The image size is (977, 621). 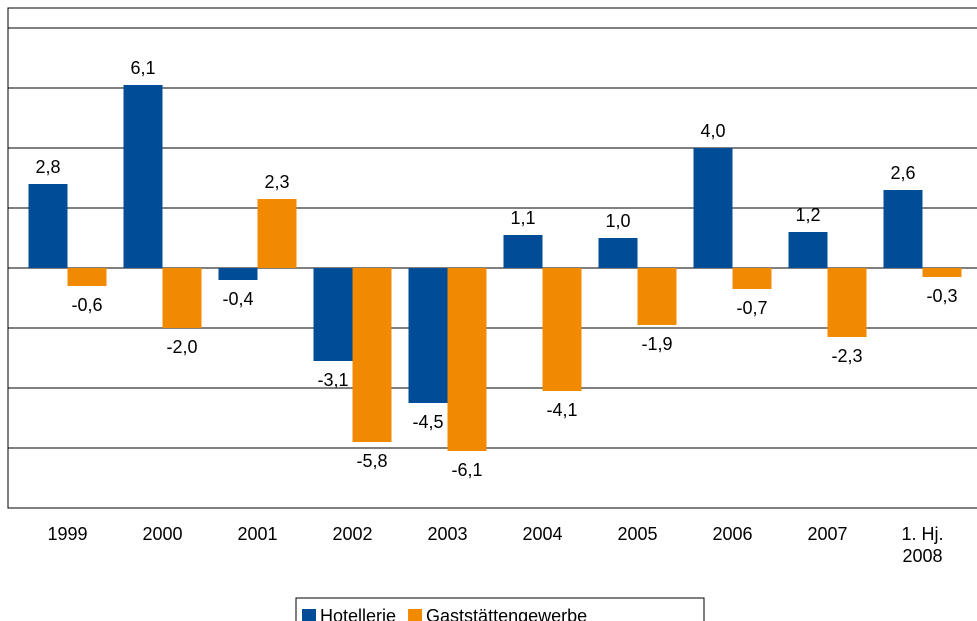 I want to click on data-label: -4,5, so click(x=427, y=422).